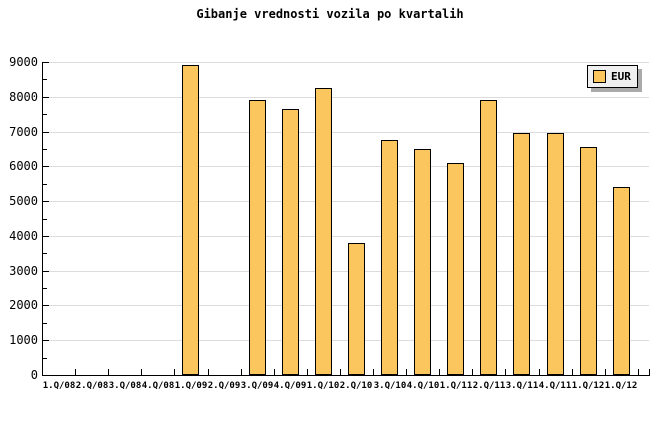  Describe the element at coordinates (456, 386) in the screenshot. I see `x-tick-label: 1.Q/11` at that location.